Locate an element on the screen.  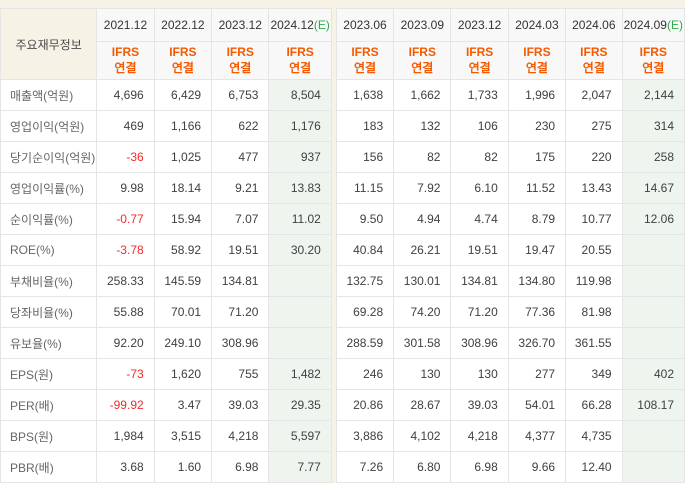
table-cell: 10.77 is located at coordinates (594, 219).